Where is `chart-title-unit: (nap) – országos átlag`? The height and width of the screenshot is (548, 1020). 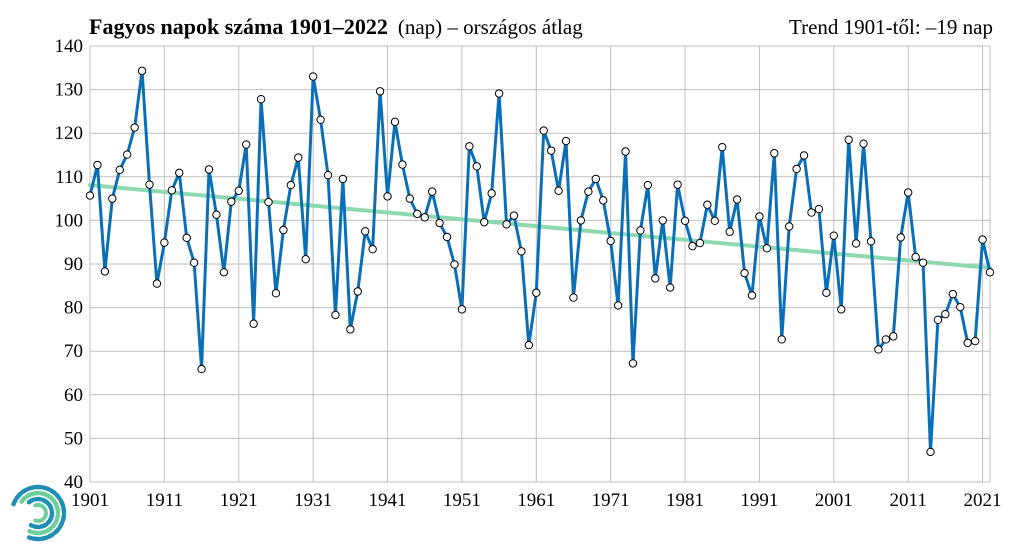
chart-title-unit: (nap) – országos átlag is located at coordinates (490, 27).